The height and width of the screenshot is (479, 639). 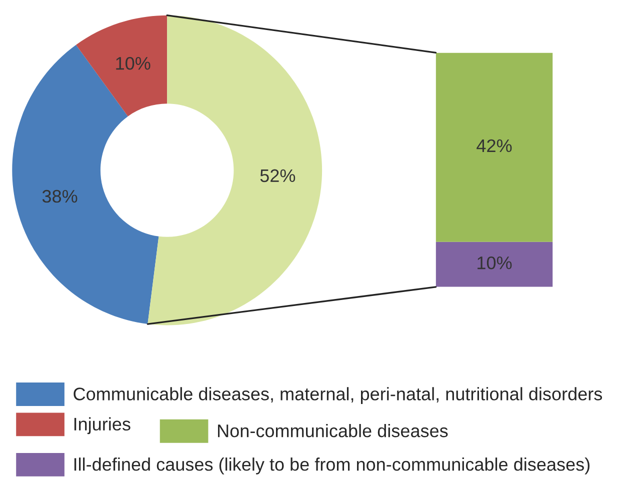 I want to click on legend-label: Ill-defined causes (likely to be from non-communicable diseases), so click(x=332, y=466).